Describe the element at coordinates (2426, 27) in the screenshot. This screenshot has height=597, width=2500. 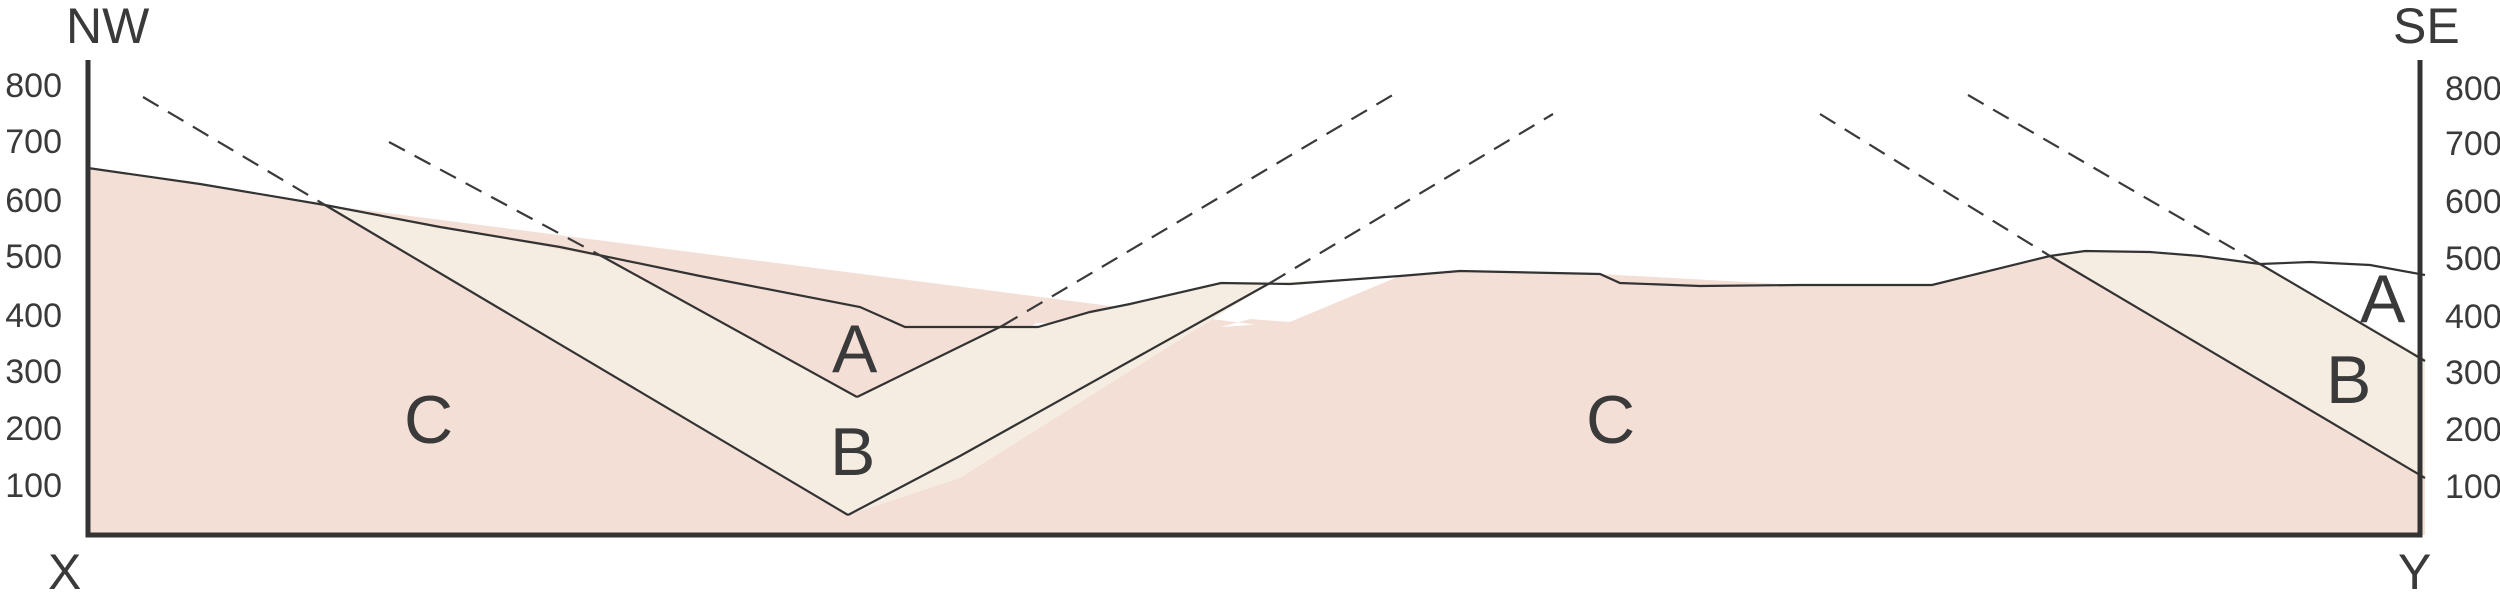
I see `orientation-se: SE` at that location.